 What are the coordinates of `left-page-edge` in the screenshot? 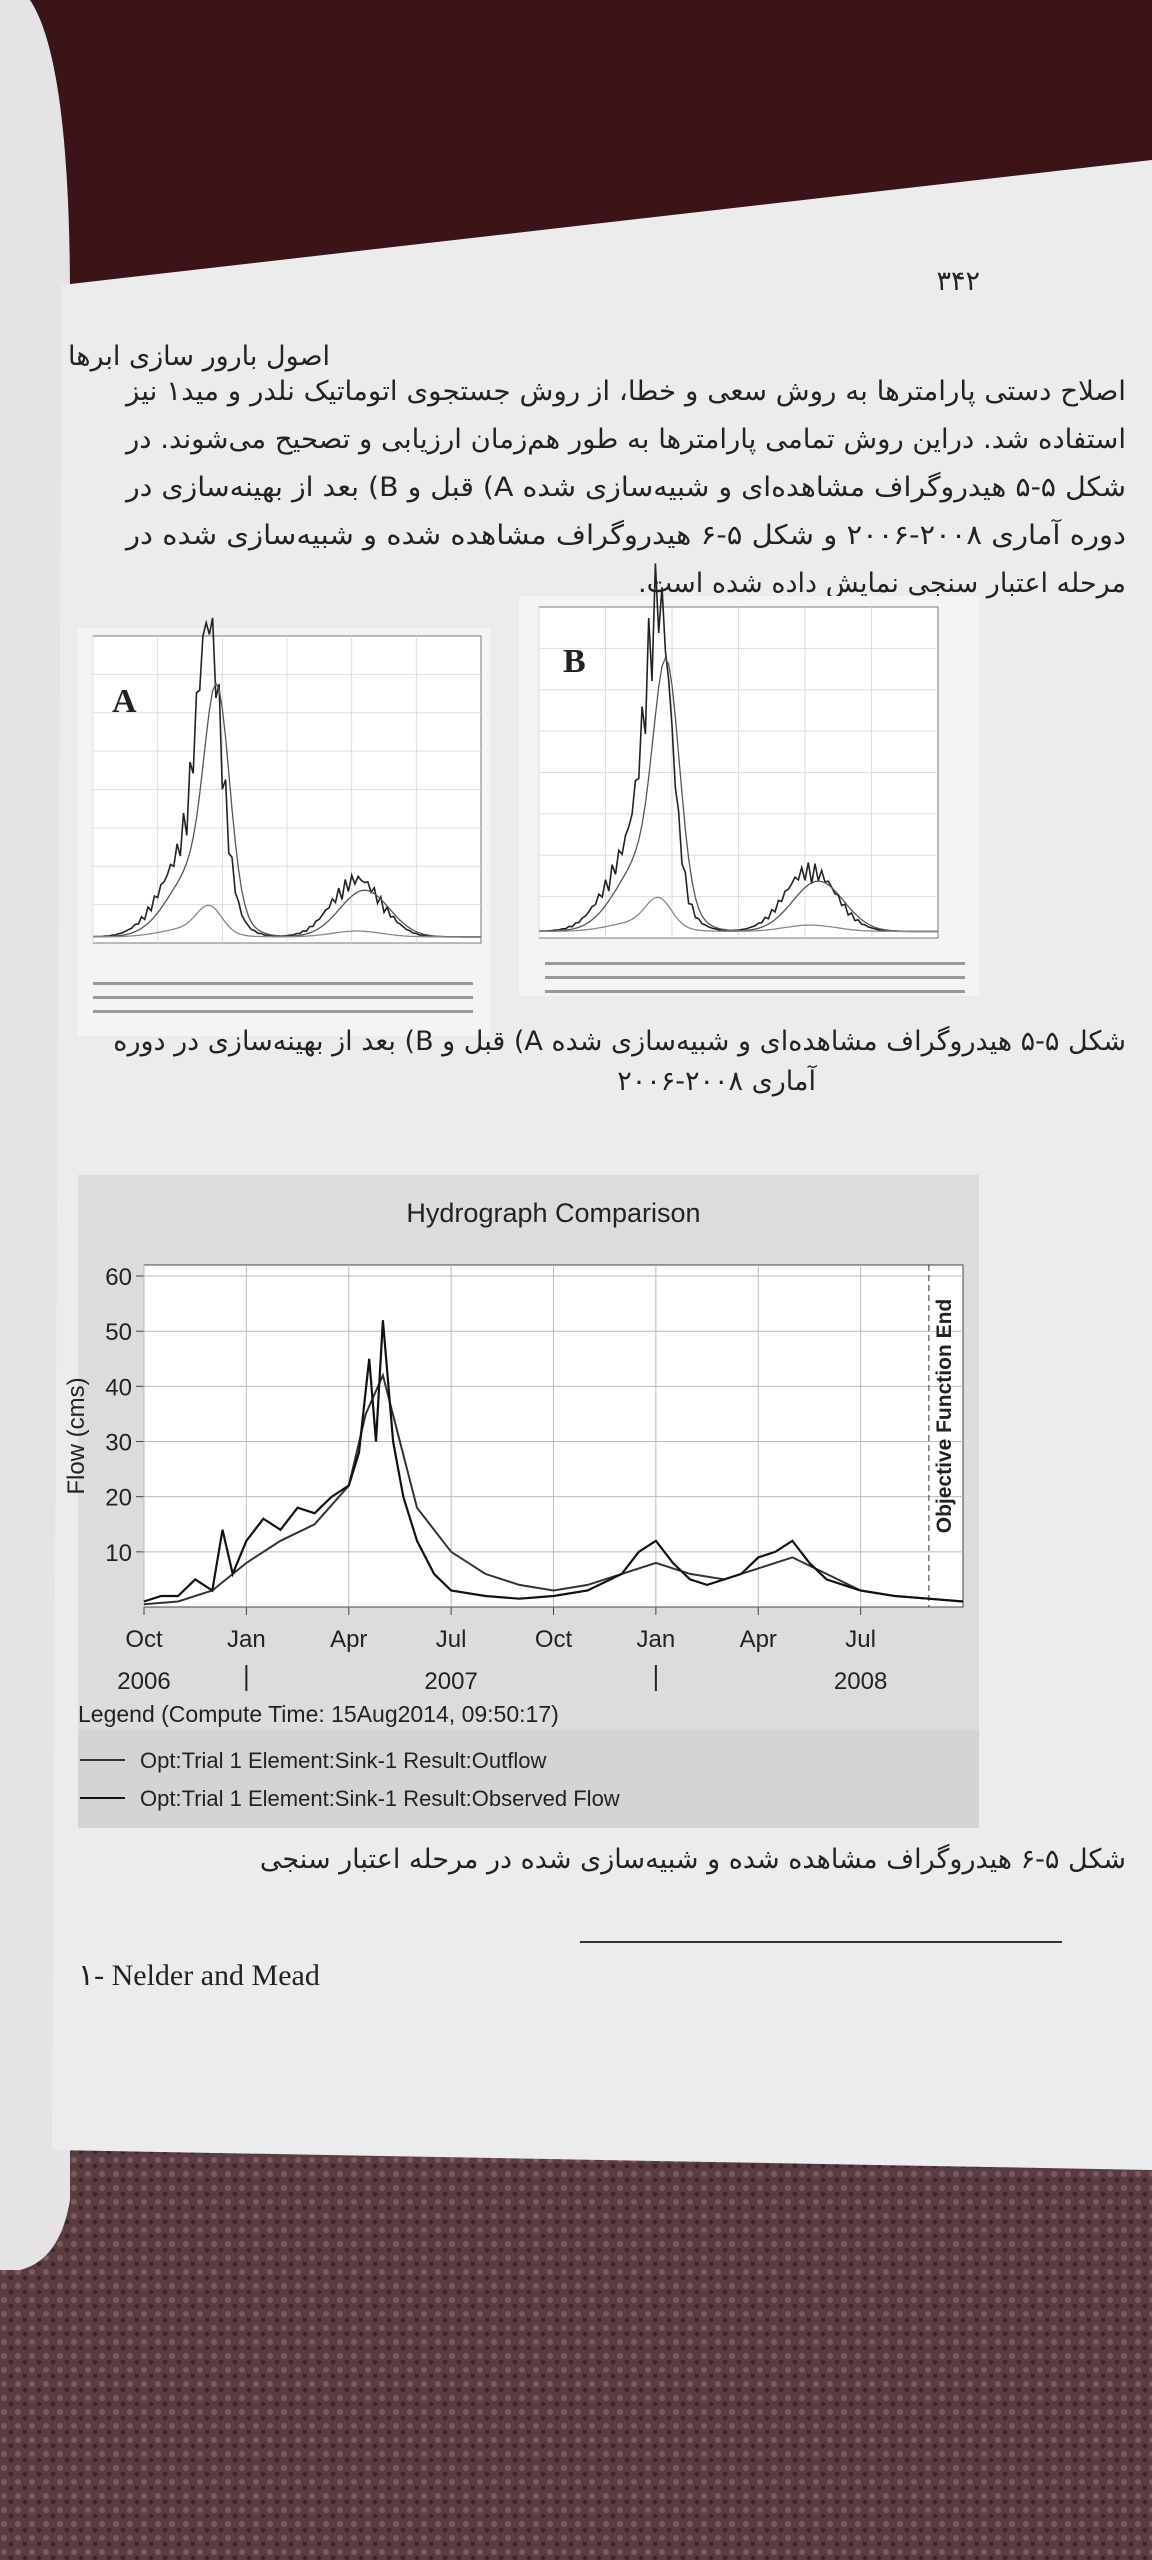 It's located at (35, 1135).